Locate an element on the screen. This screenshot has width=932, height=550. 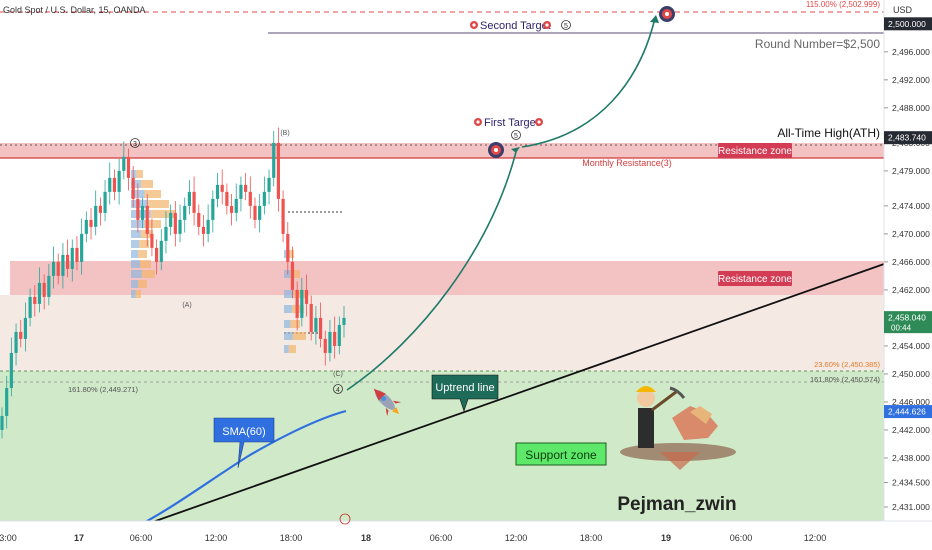
sma-60-line is located at coordinates (240, 469).